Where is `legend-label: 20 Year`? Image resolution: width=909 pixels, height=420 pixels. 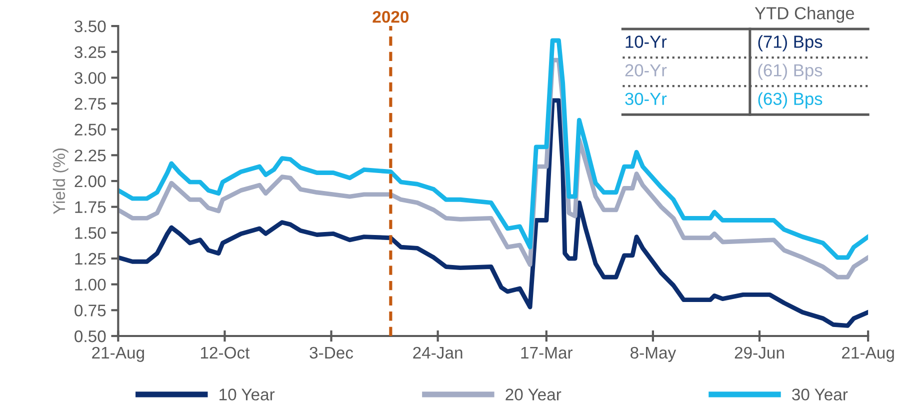 legend-label: 20 Year is located at coordinates (534, 394).